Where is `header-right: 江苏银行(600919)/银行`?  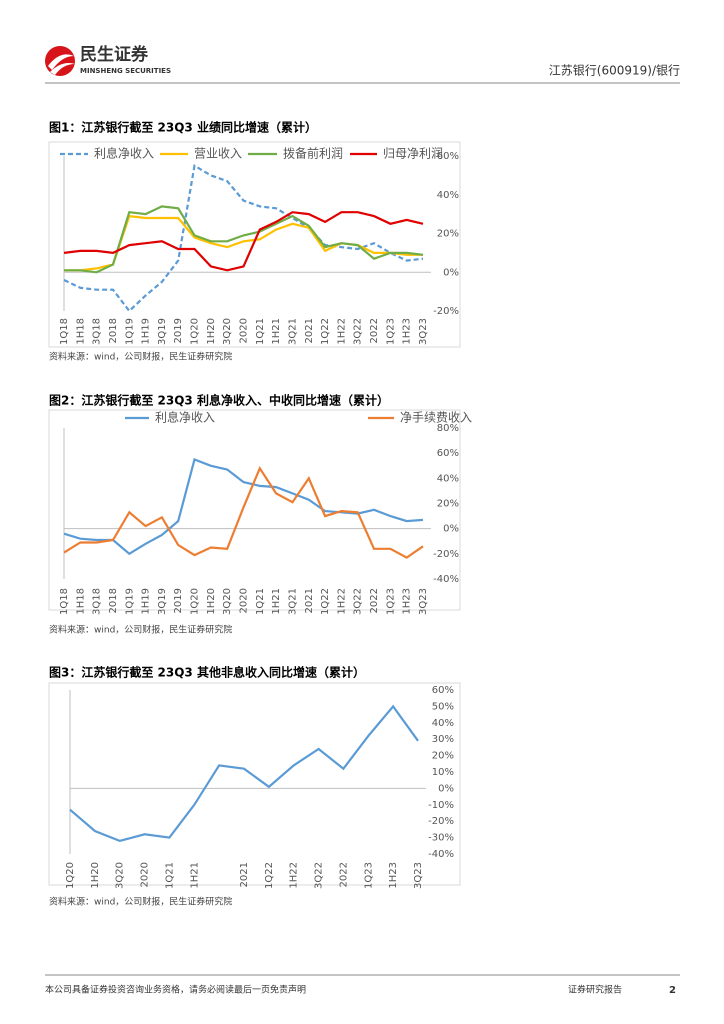
header-right: 江苏银行(600919)/银行 is located at coordinates (614, 71).